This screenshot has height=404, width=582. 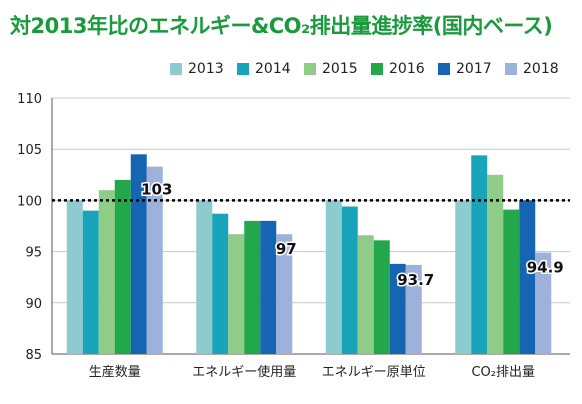 What do you see at coordinates (273, 69) in the screenshot?
I see `legend-label: 2014` at bounding box center [273, 69].